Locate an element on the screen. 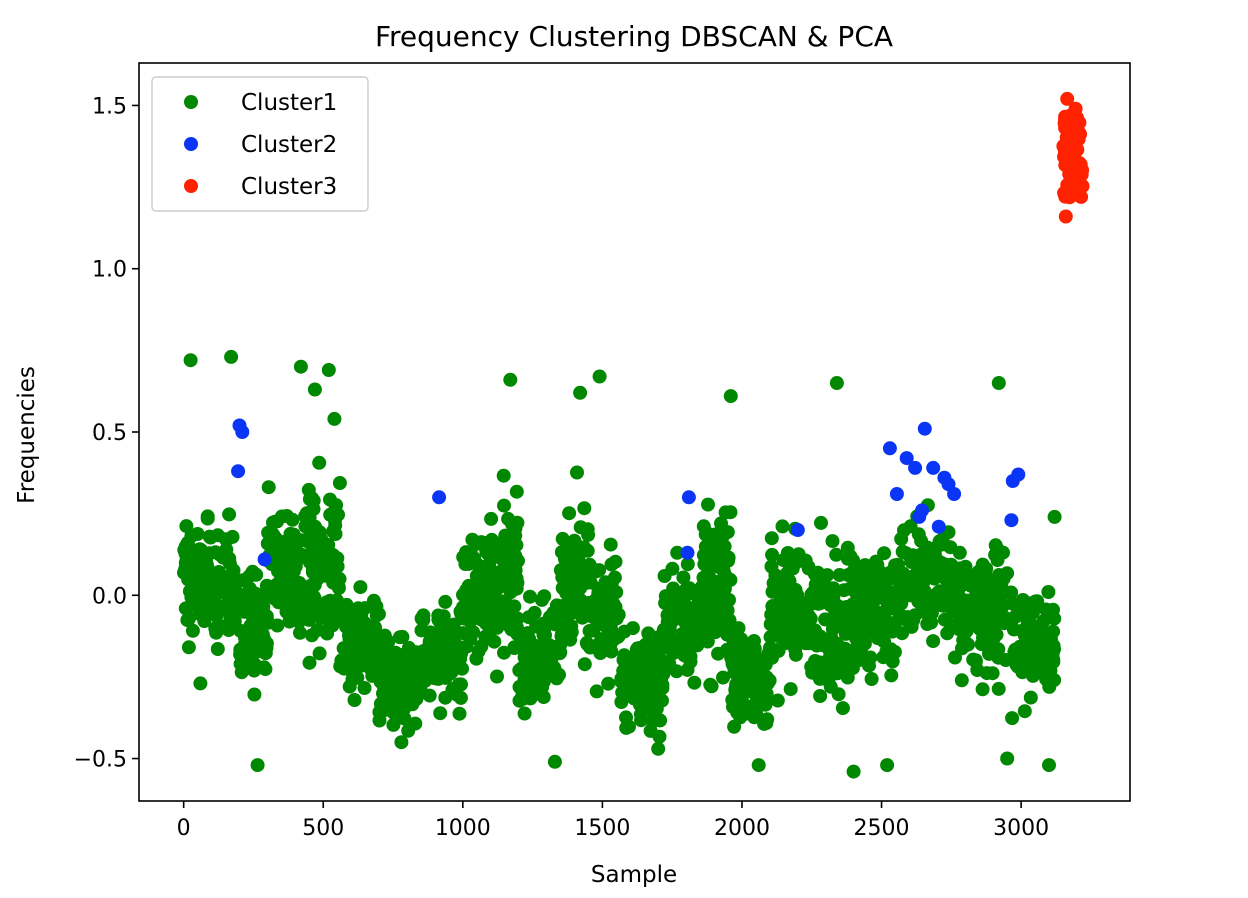 The image size is (1248, 898). x-tick-label: 500 is located at coordinates (323, 828).